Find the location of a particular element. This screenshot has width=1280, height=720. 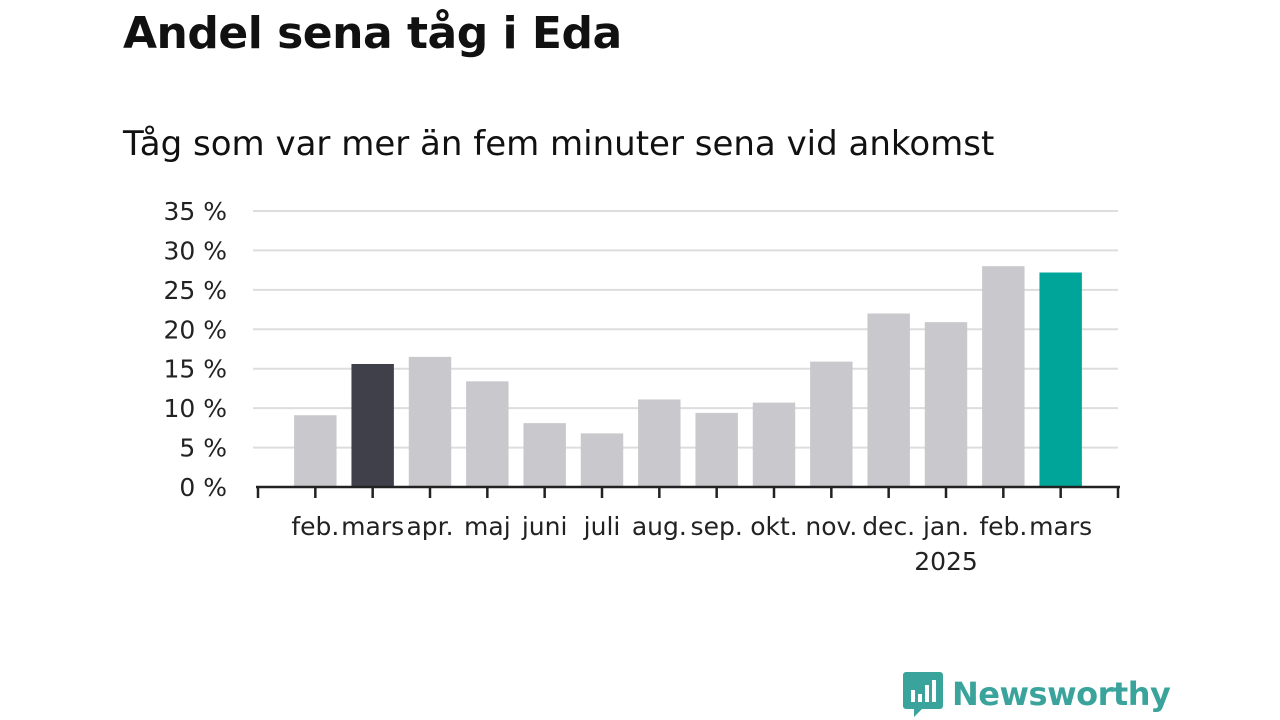

logo-text: Newsworthy is located at coordinates (1061, 694).